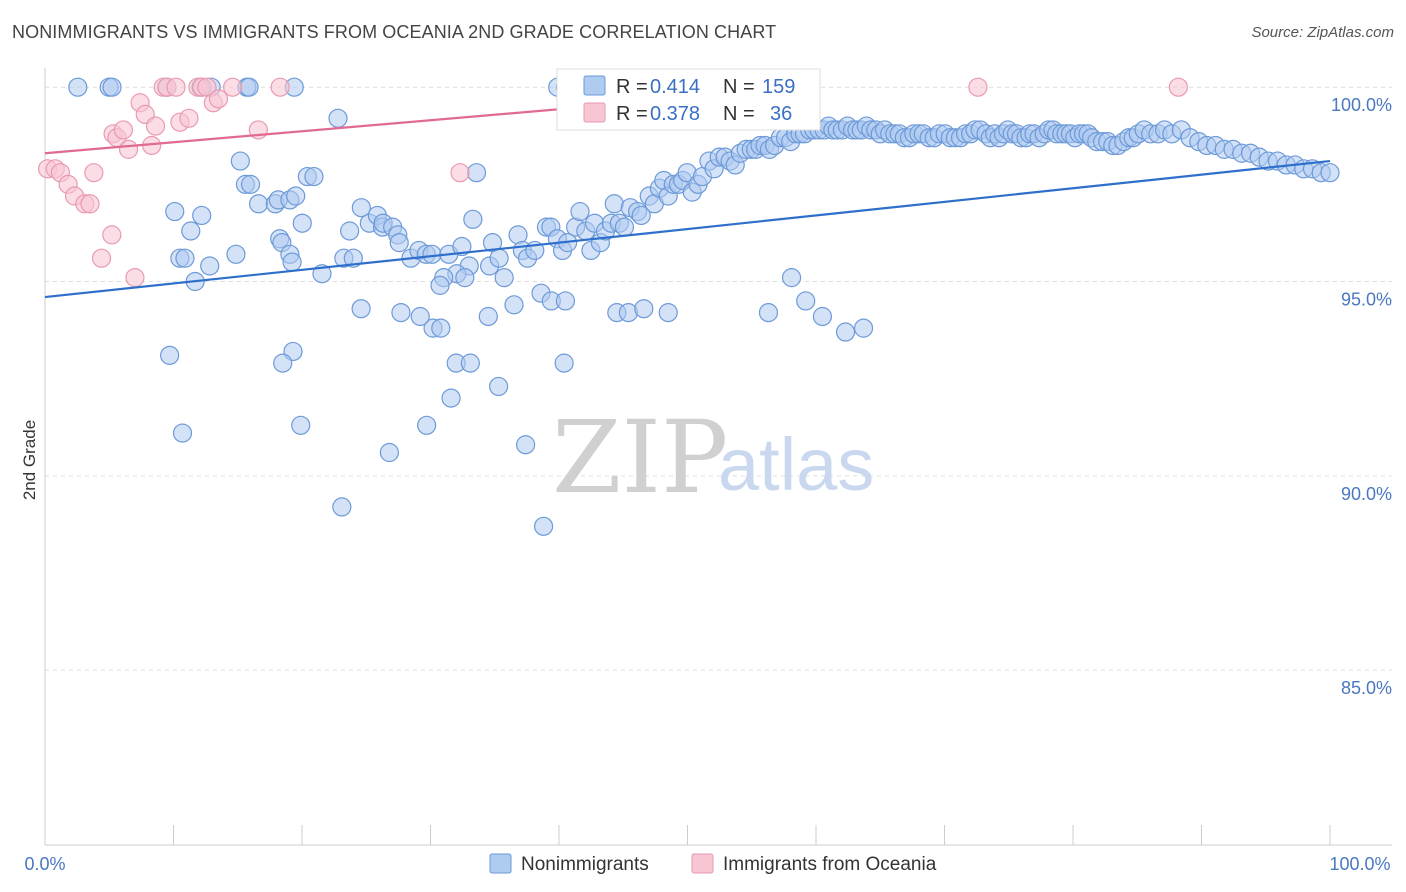 This screenshot has height=892, width=1406. Describe the element at coordinates (675, 114) in the screenshot. I see `legend-r-value-2: 0.378` at that location.